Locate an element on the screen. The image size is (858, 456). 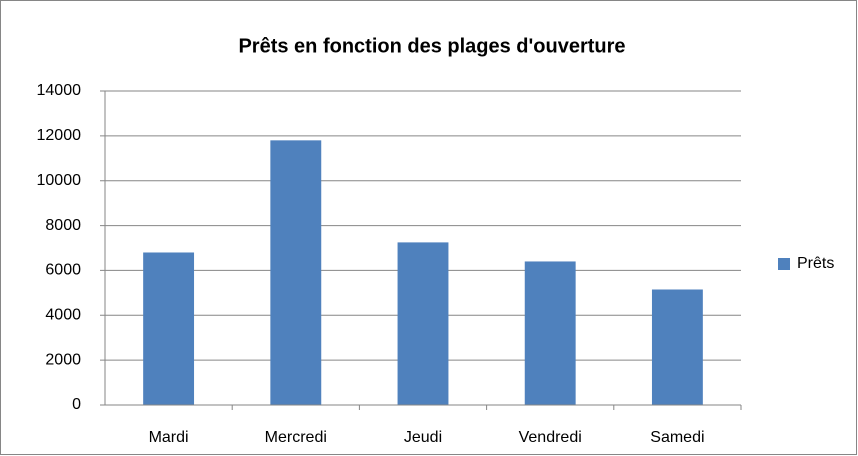
y-tick-label: 0 is located at coordinates (76, 404).